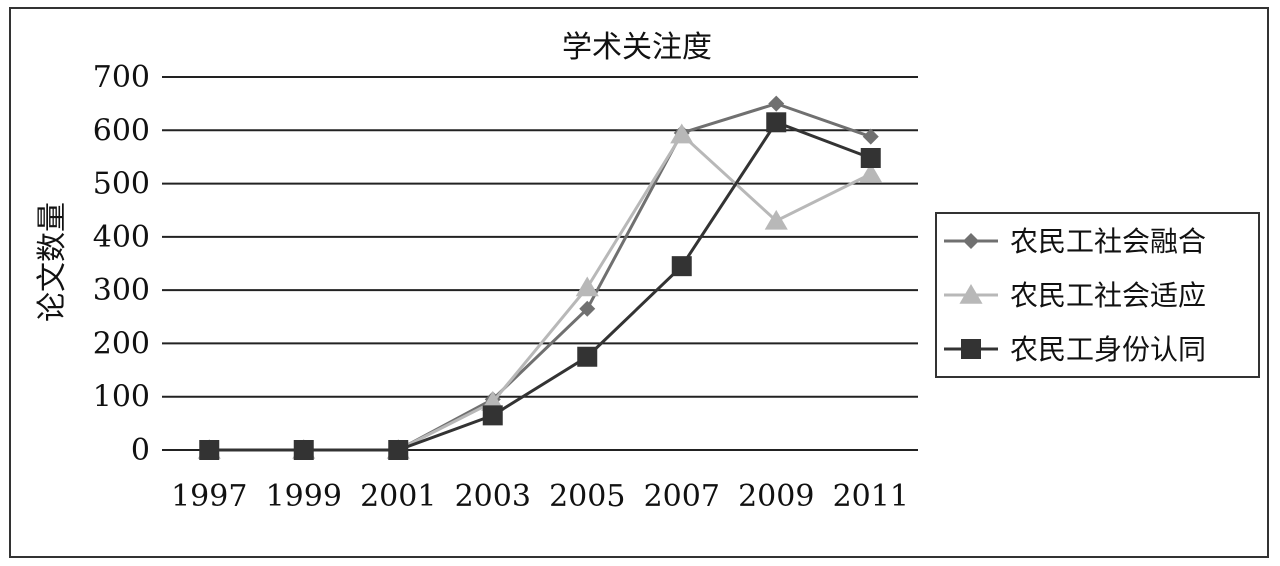 This screenshot has width=1280, height=566. What do you see at coordinates (540, 496) in the screenshot?
I see `x-tick-labels: 1997 1999 2001 2003 2005 2007 2009 2011` at bounding box center [540, 496].